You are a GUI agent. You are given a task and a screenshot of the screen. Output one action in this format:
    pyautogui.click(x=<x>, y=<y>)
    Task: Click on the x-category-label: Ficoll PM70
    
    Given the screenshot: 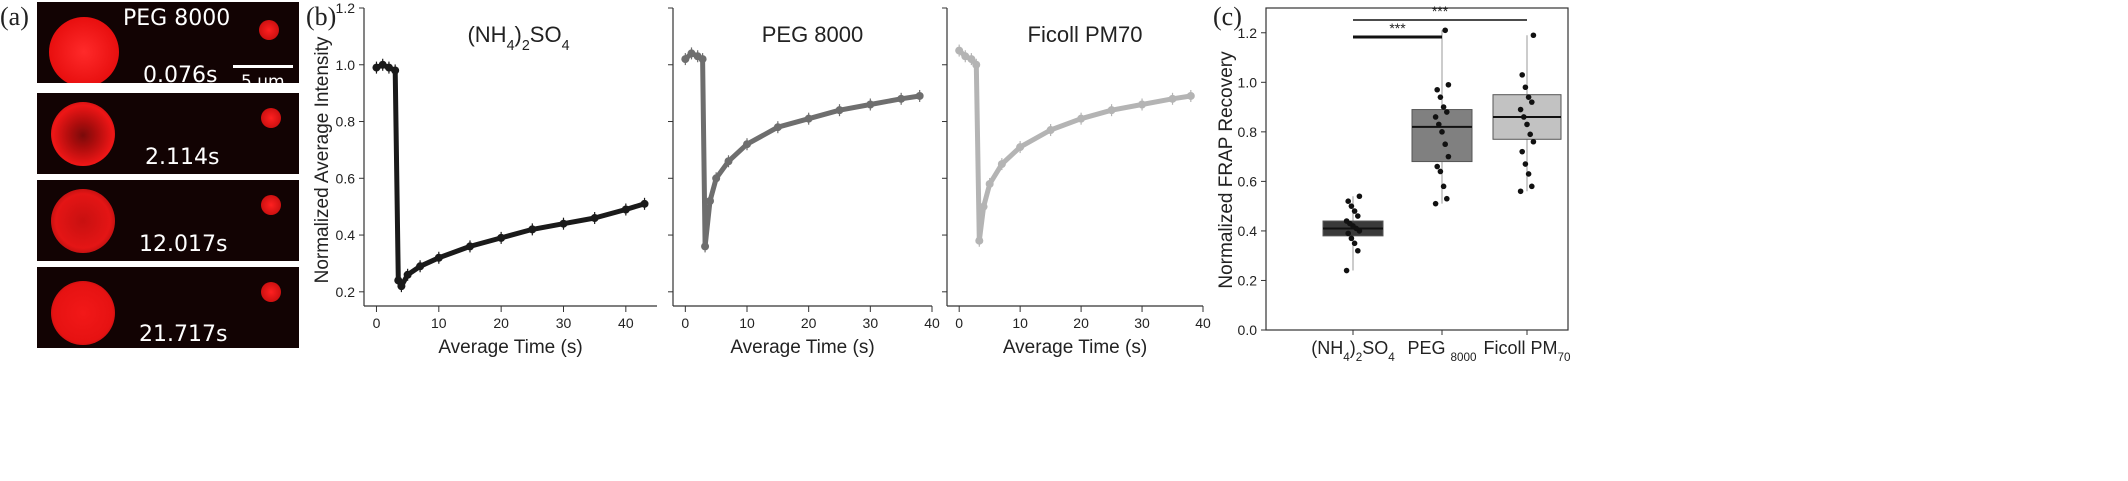 What is the action you would take?
    pyautogui.click(x=1527, y=351)
    